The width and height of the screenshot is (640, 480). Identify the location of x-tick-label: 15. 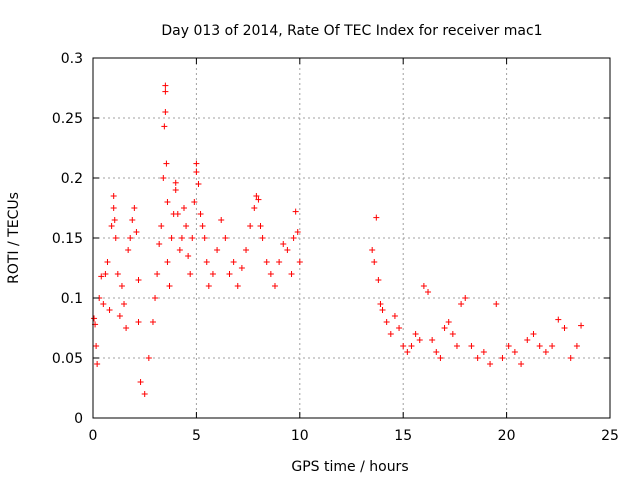
(403, 436).